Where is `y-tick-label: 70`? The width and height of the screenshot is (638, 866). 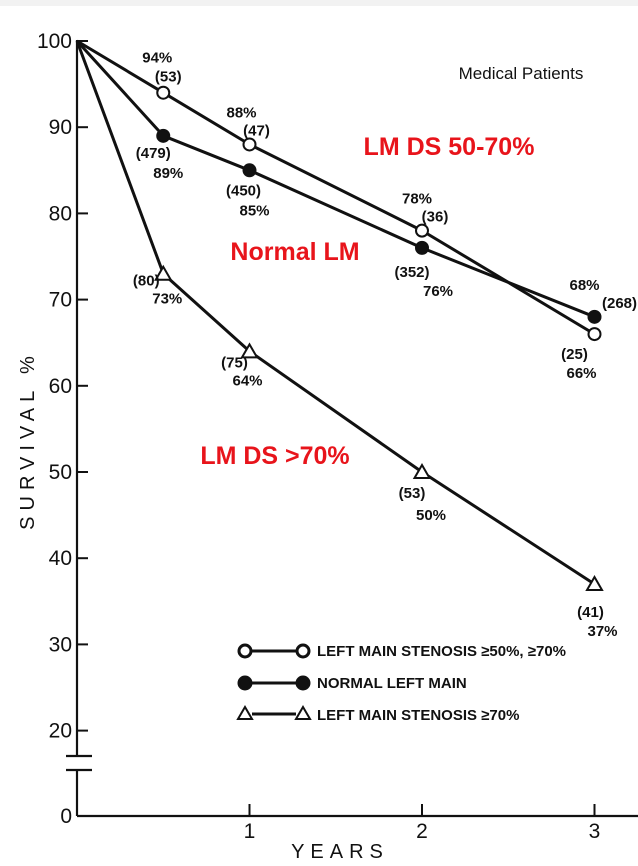 y-tick-label: 70 is located at coordinates (60, 300).